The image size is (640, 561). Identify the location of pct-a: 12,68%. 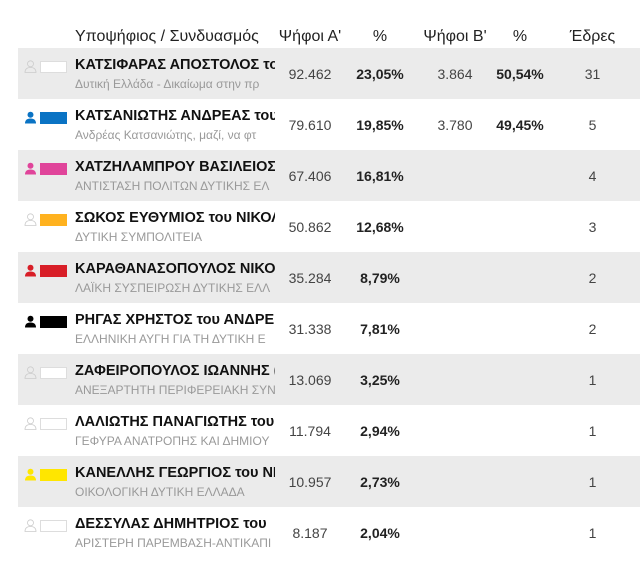
(380, 226).